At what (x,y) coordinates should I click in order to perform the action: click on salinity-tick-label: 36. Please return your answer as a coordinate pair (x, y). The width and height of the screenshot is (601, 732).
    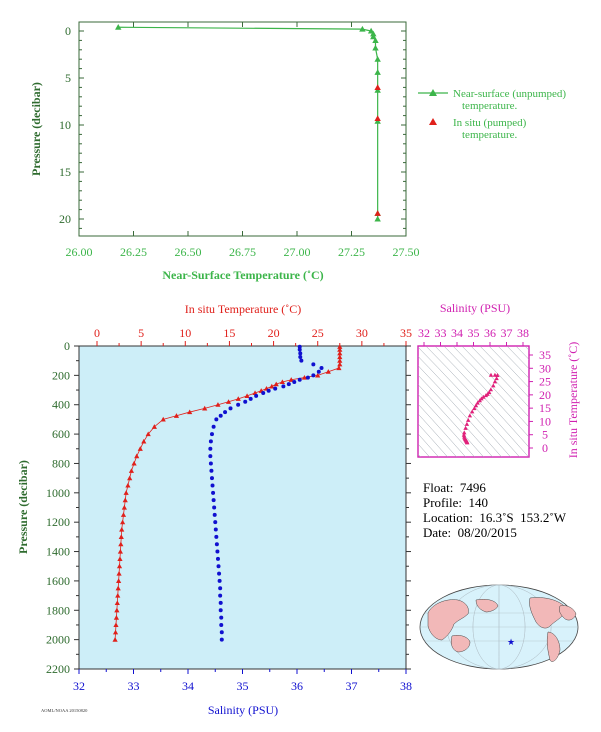
    Looking at the image, I should click on (297, 686).